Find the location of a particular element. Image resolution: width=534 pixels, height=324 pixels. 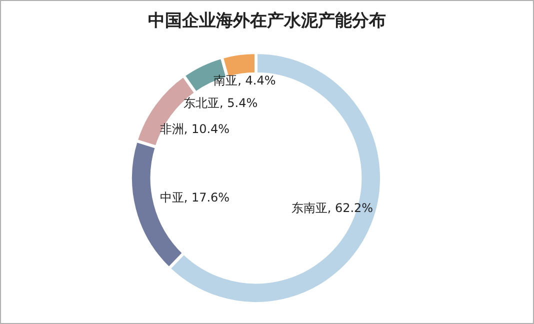

slice-label: 非洲, 10.4% is located at coordinates (195, 129).